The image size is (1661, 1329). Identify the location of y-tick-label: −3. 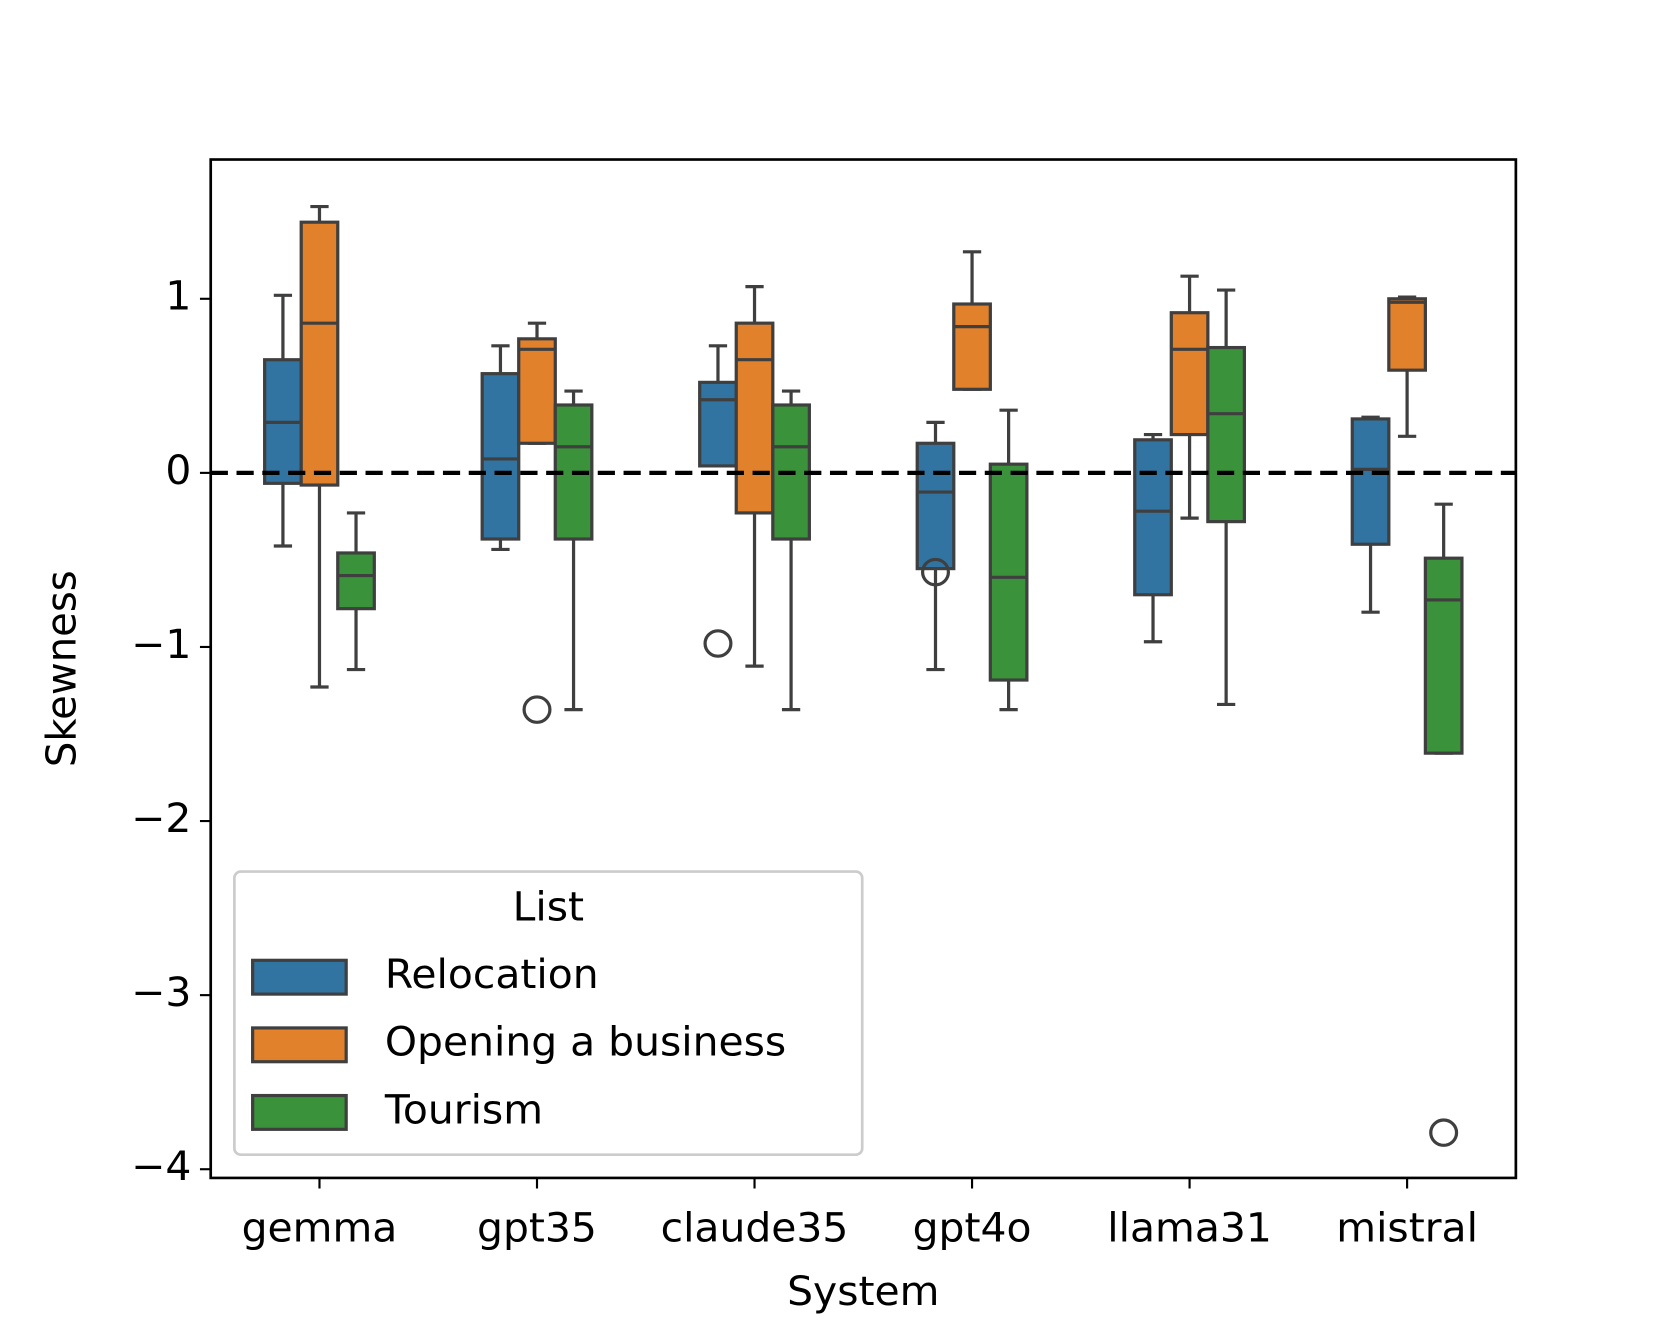
(161, 992).